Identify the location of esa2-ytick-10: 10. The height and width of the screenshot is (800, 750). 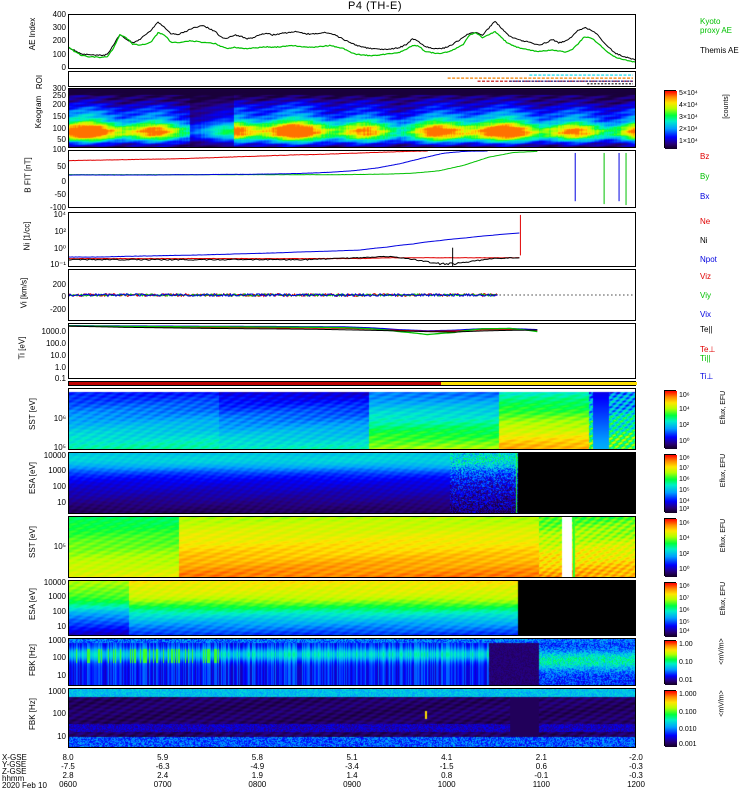
(61, 626).